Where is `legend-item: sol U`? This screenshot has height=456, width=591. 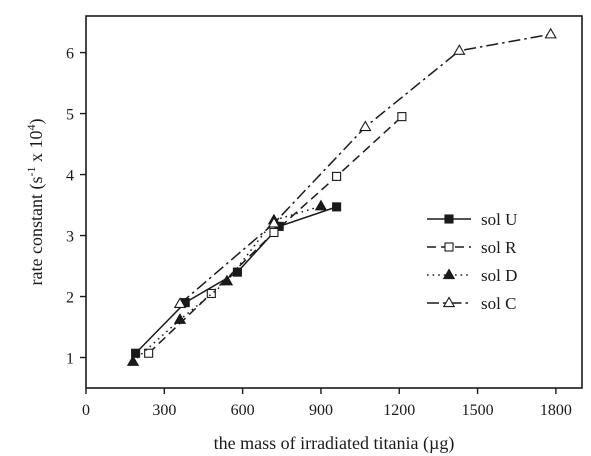 legend-item: sol U is located at coordinates (472, 219).